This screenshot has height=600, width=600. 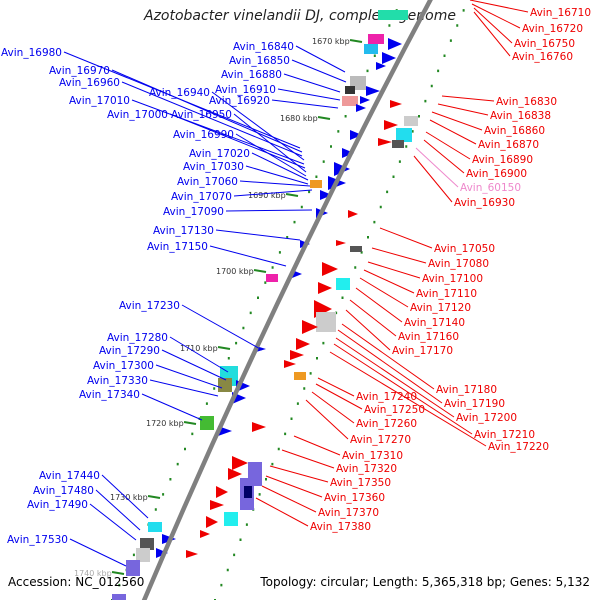 What do you see at coordinates (183, 231) in the screenshot?
I see `left-gene-label-avin-17130: Avin_17130` at bounding box center [183, 231].